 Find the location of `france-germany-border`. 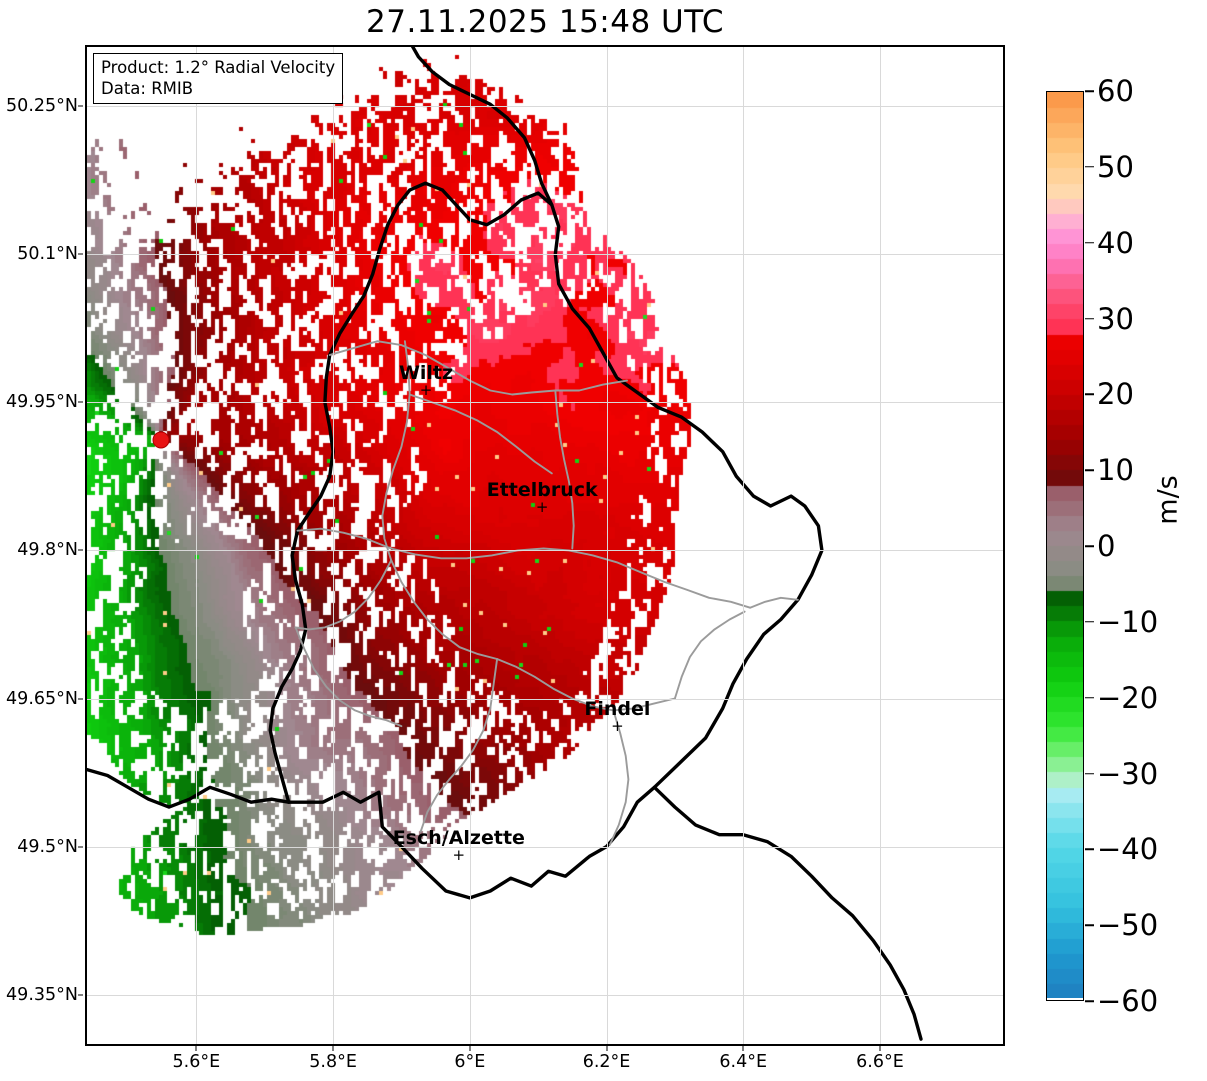

france-germany-border is located at coordinates (787, 913).